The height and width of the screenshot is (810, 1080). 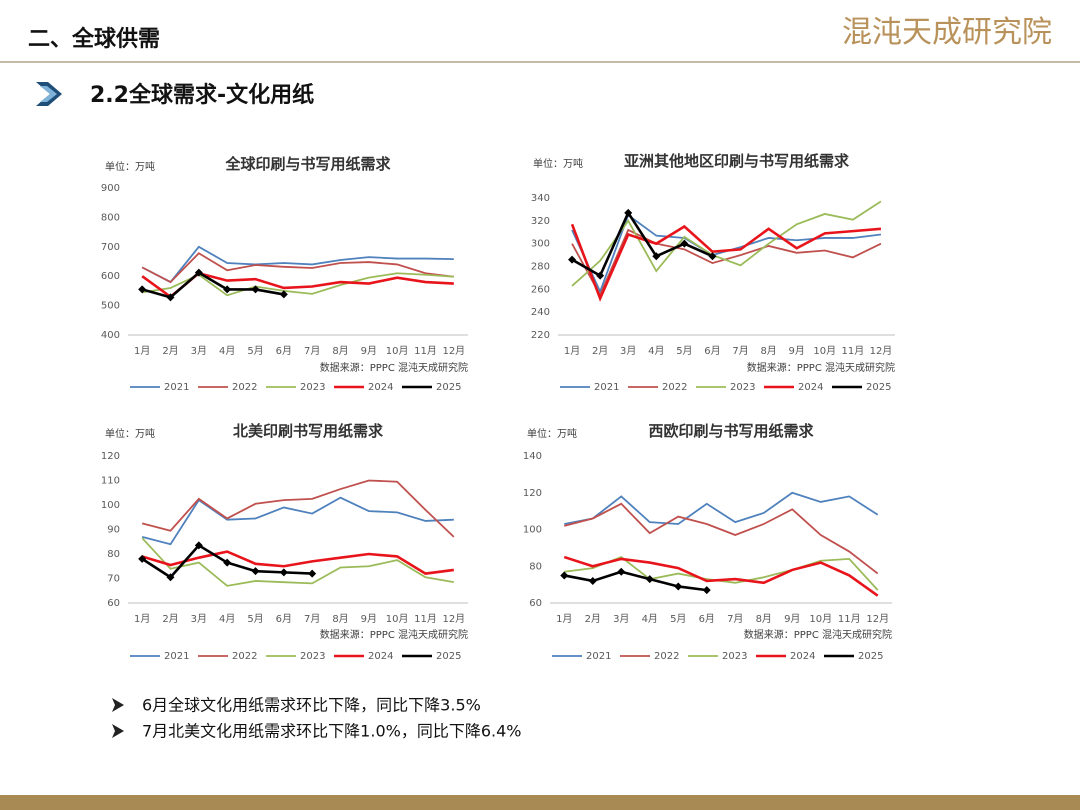 What do you see at coordinates (110, 217) in the screenshot?
I see `y-tick-label: 800` at bounding box center [110, 217].